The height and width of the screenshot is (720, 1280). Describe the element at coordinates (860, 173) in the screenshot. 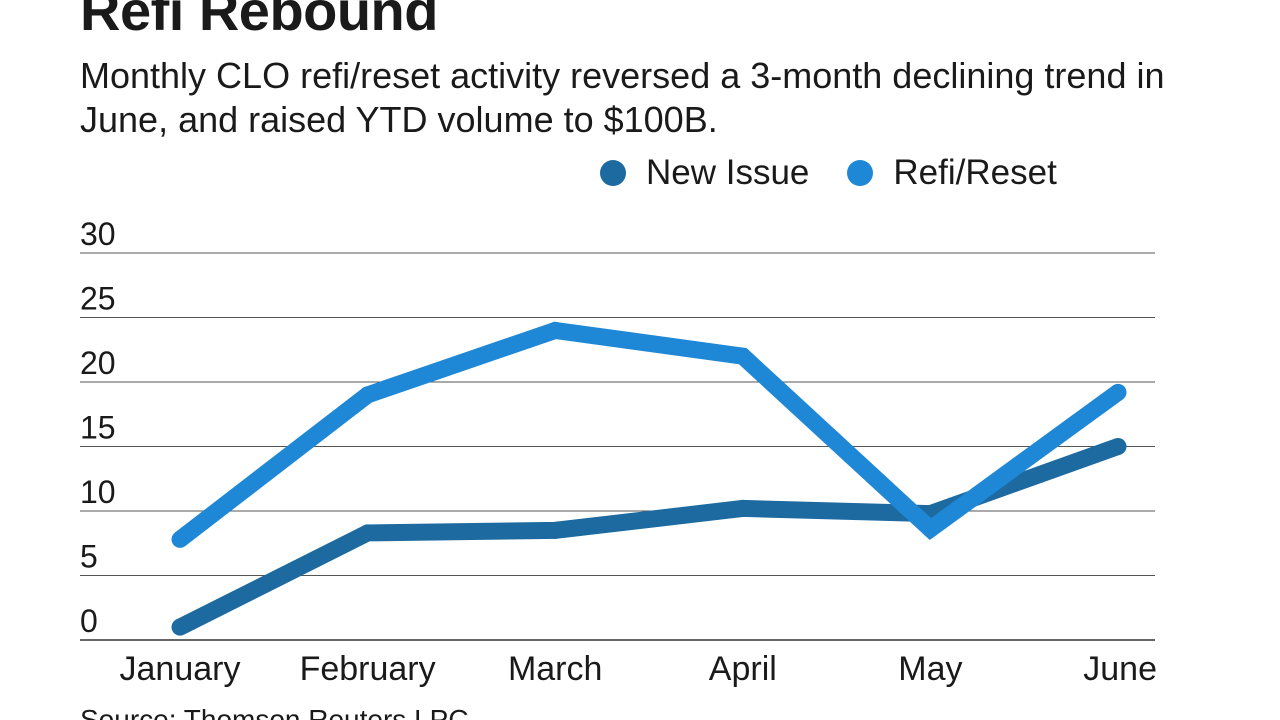

I see `legend-marker-refi-reset` at that location.